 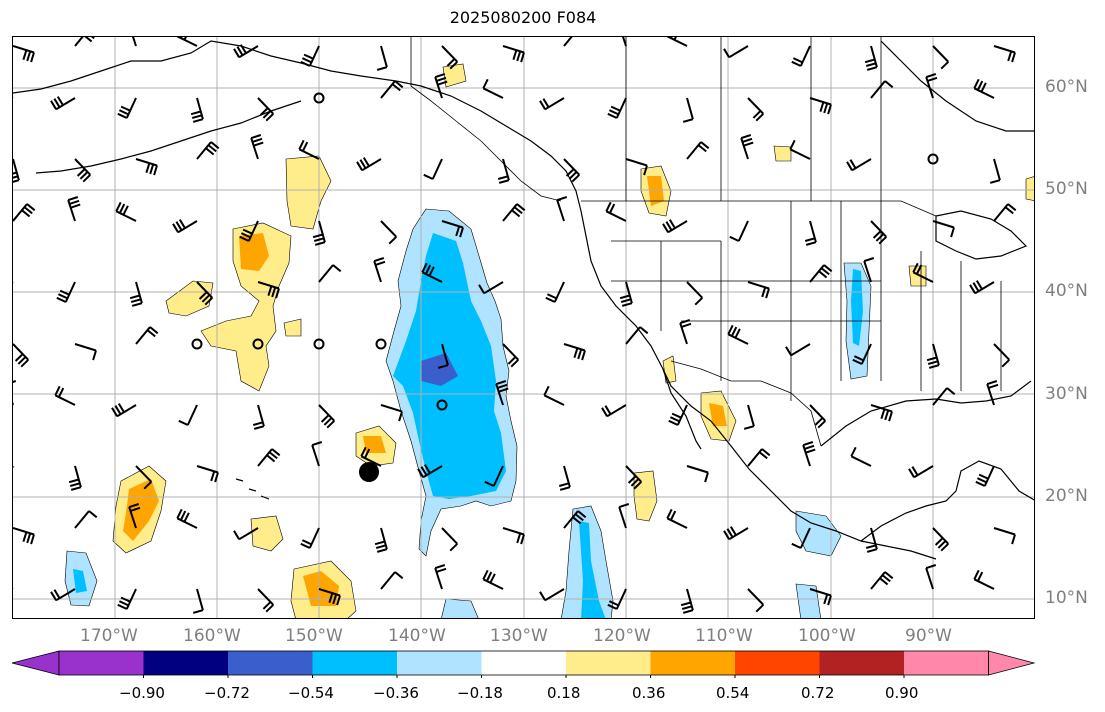 I want to click on lon-label: 120°W, so click(x=622, y=636).